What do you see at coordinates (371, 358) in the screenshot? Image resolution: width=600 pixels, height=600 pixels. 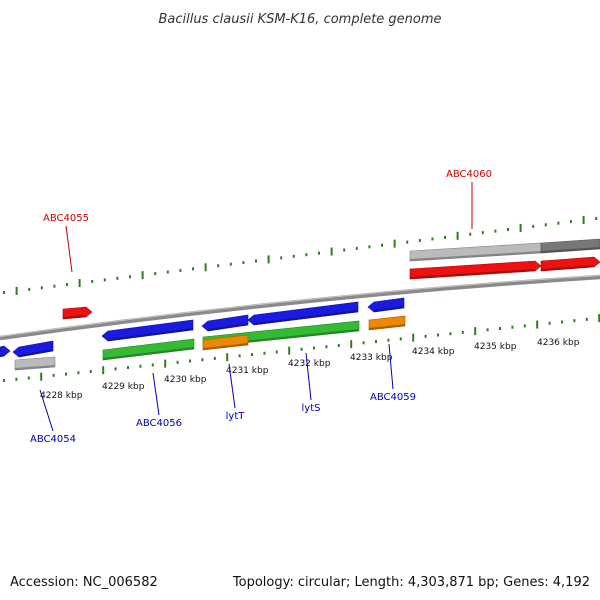 I see `tick-label: 4233 kbp` at bounding box center [371, 358].